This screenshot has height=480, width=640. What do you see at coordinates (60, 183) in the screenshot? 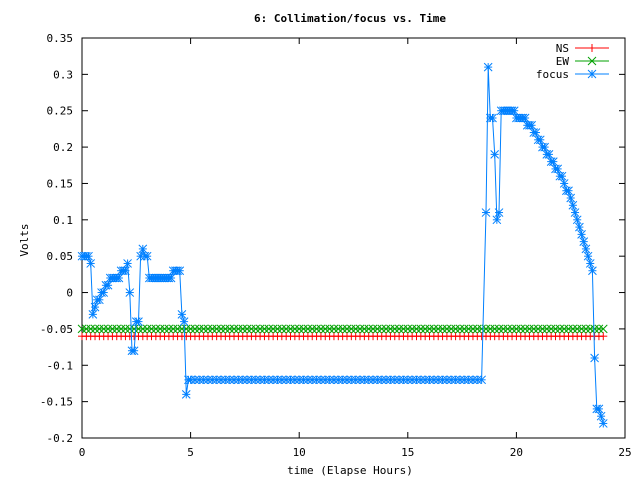
I see `y-tick-label: 0.15` at bounding box center [60, 183].